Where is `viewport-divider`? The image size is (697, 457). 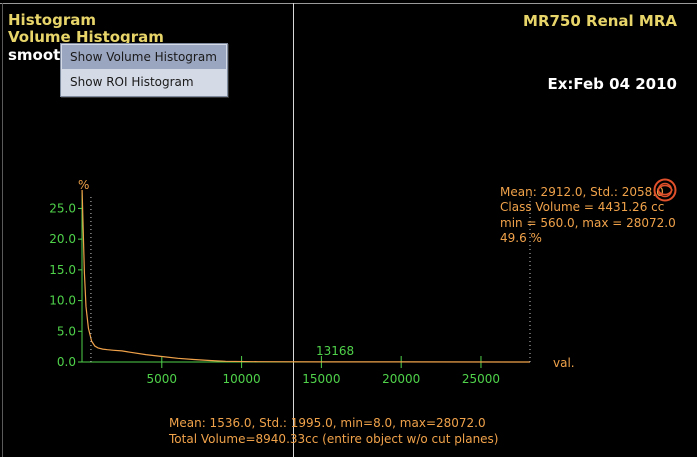 viewport-divider is located at coordinates (293, 230).